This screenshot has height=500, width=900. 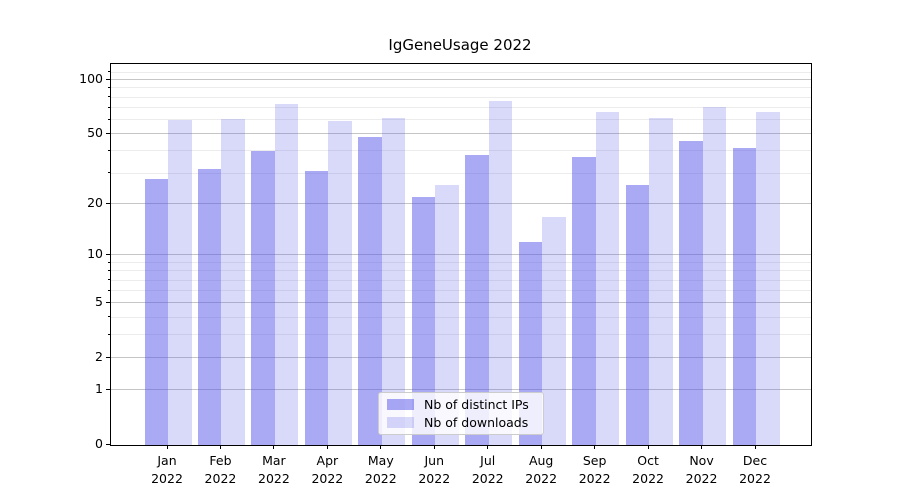 What do you see at coordinates (167, 469) in the screenshot?
I see `x-tick-label-jan: Jan 2022` at bounding box center [167, 469].